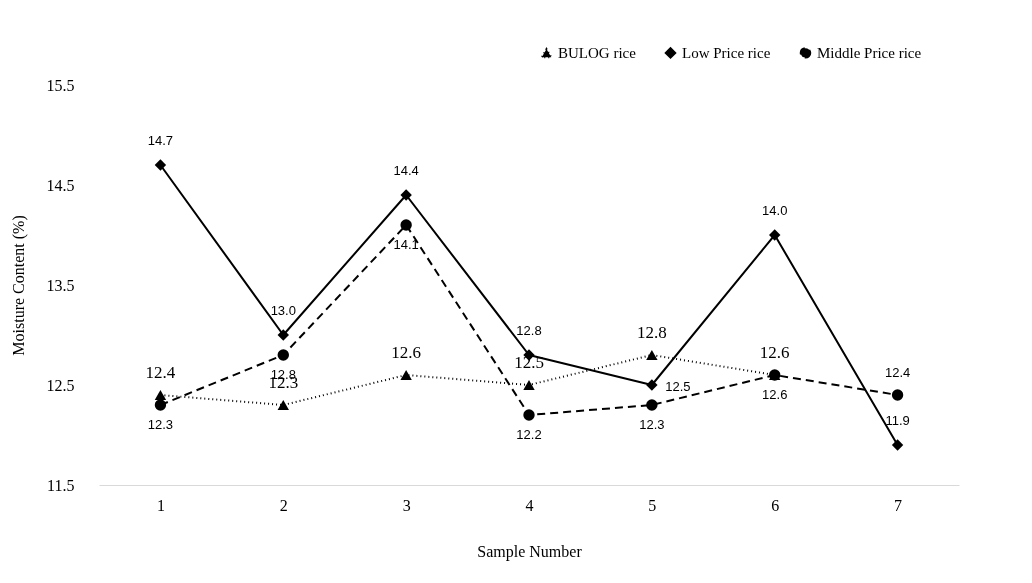 The height and width of the screenshot is (583, 1032). Describe the element at coordinates (678, 386) in the screenshot. I see `data-label: 12.5` at that location.